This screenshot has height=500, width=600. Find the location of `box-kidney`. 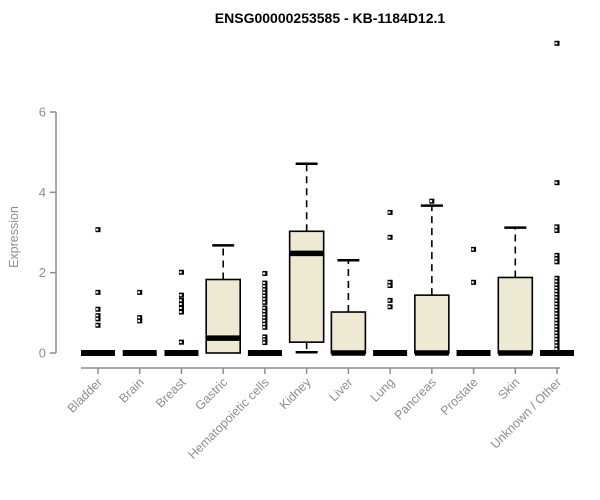

box-kidney is located at coordinates (306, 286).